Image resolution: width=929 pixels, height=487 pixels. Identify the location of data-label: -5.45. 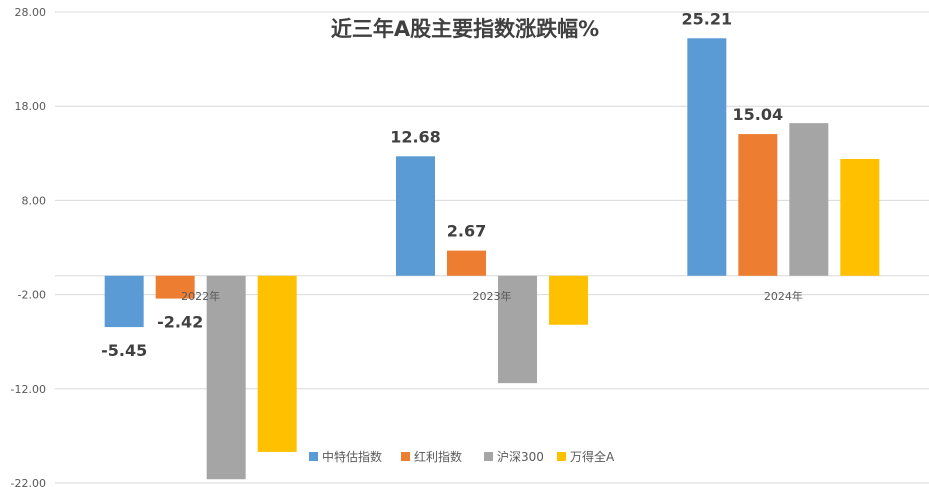
(124, 350).